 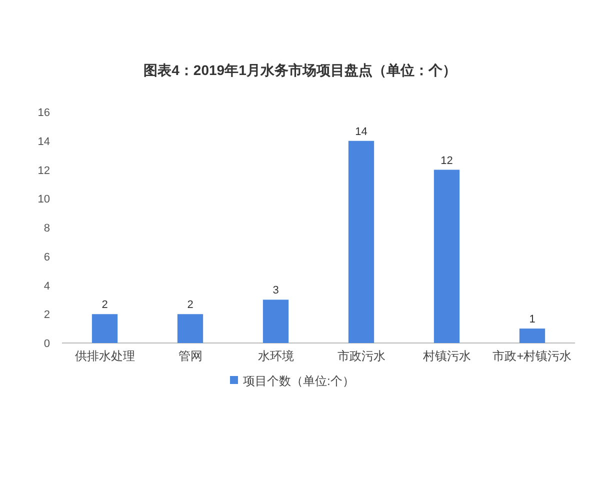 What do you see at coordinates (190, 356) in the screenshot?
I see `x-tick-label: 管网` at bounding box center [190, 356].